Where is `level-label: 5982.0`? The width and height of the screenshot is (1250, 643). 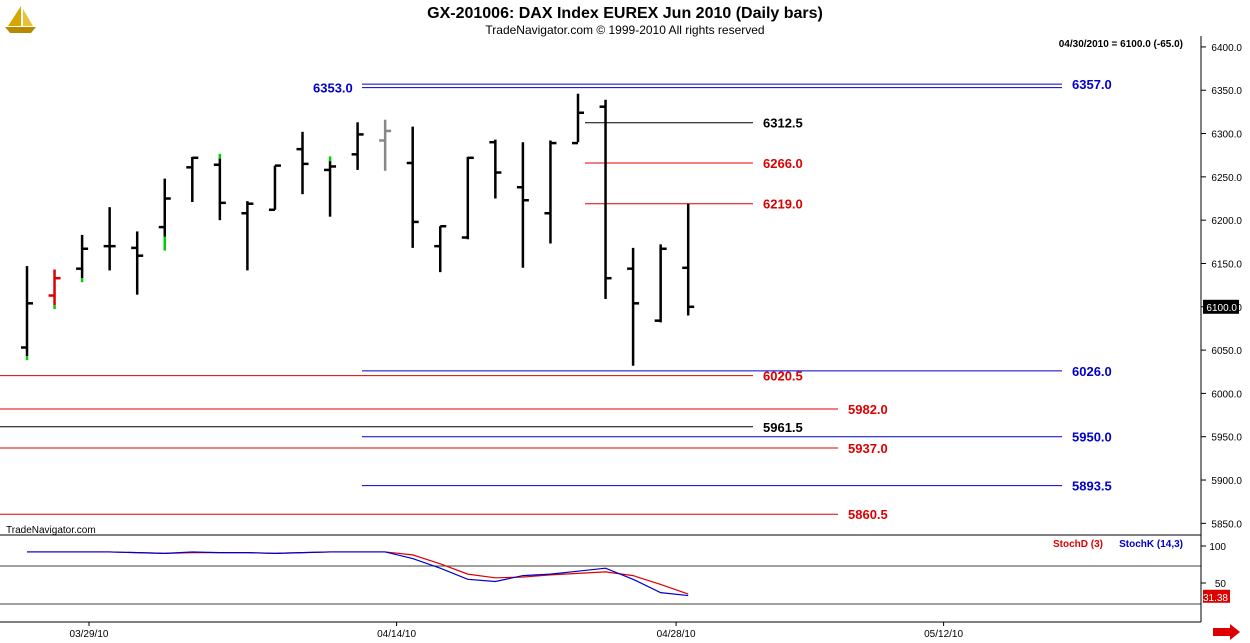 level-label: 5982.0 is located at coordinates (868, 409).